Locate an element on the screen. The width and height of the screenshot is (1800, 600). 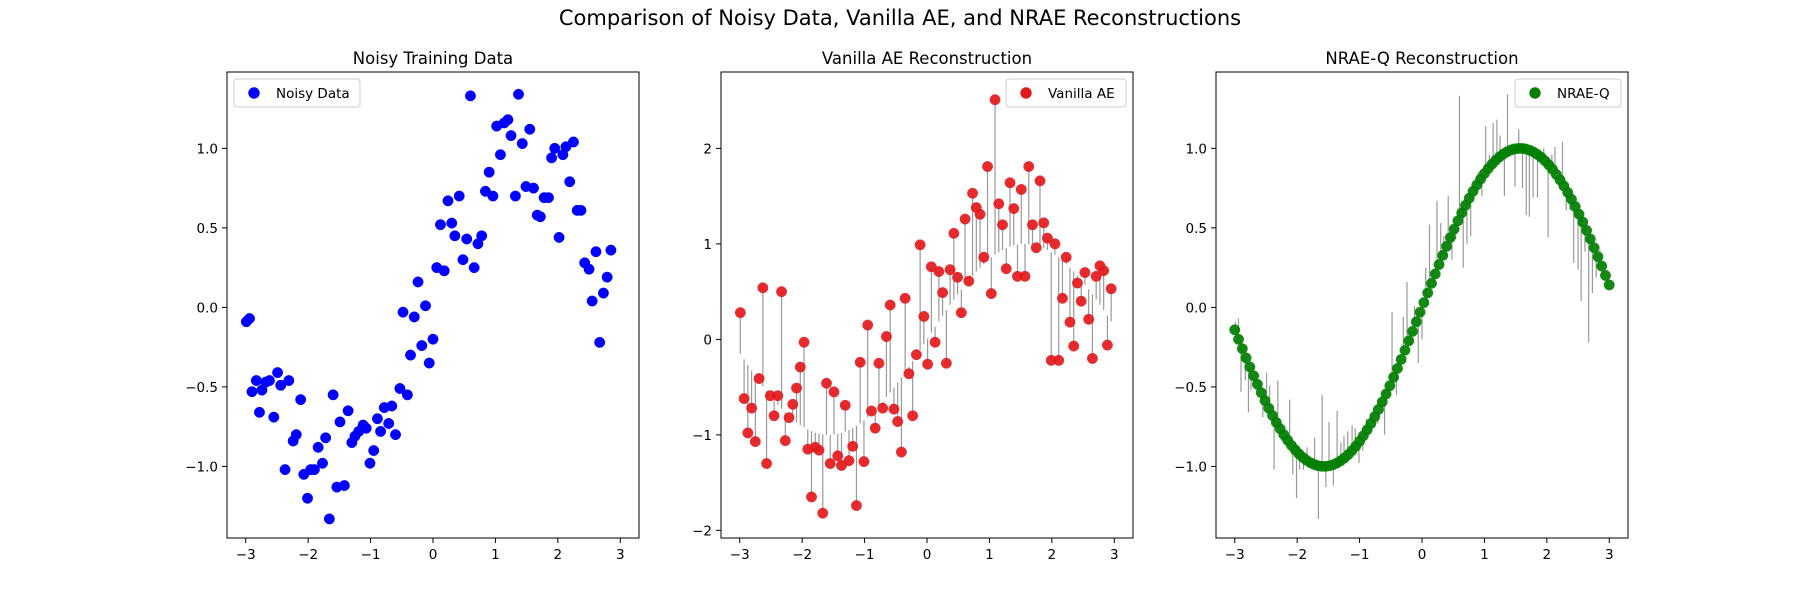
x-tick-label: −3 is located at coordinates (740, 555).